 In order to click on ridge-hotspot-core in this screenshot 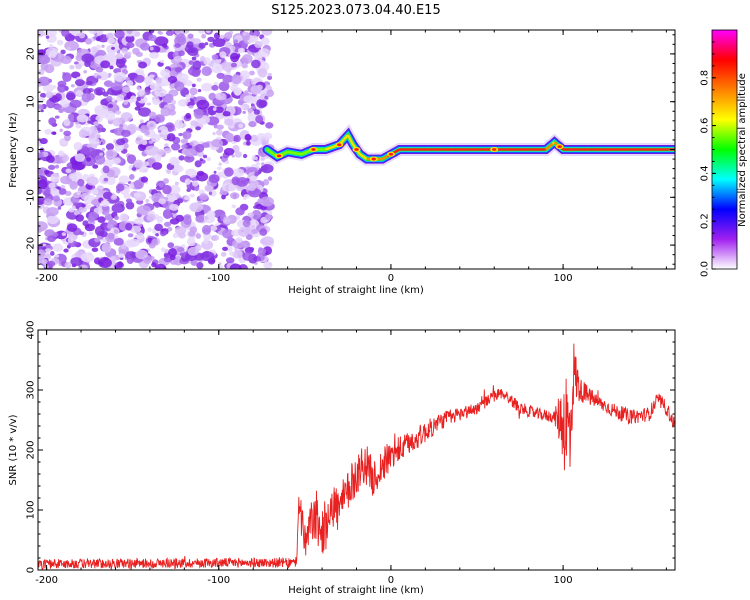, I will do `click(356, 149)`.